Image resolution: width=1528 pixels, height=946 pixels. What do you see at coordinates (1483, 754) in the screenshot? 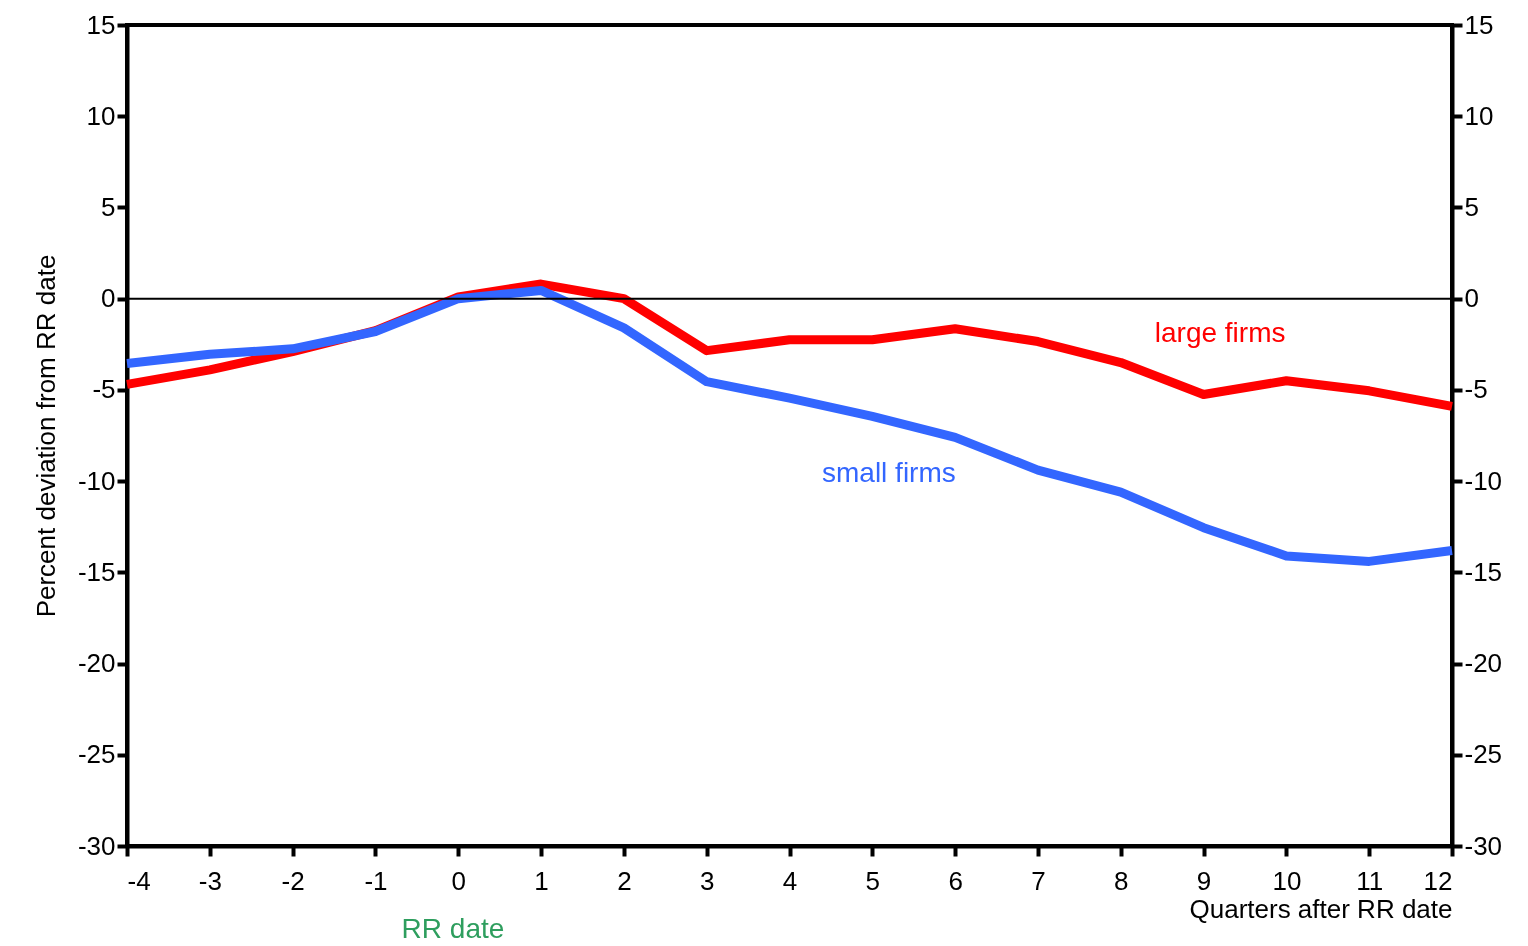
I see `y2-tick-label: -25` at bounding box center [1483, 754].